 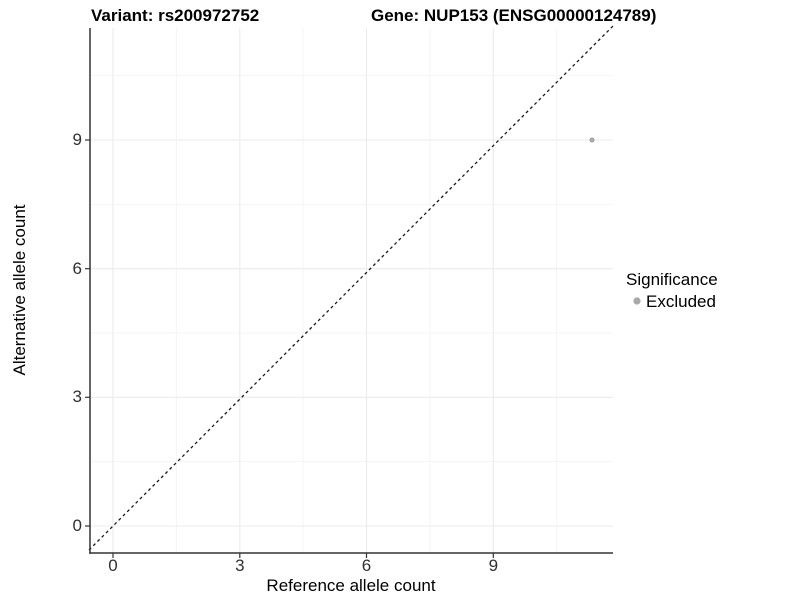 What do you see at coordinates (493, 565) in the screenshot?
I see `x-tick-label-9: 9` at bounding box center [493, 565].